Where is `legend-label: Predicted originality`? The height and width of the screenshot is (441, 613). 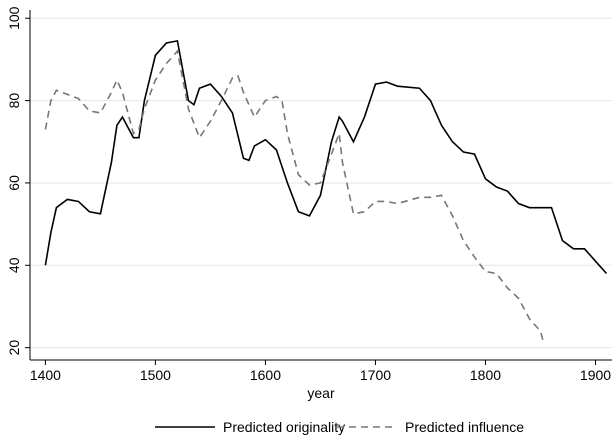
legend-label: Predicted originality is located at coordinates (284, 427).